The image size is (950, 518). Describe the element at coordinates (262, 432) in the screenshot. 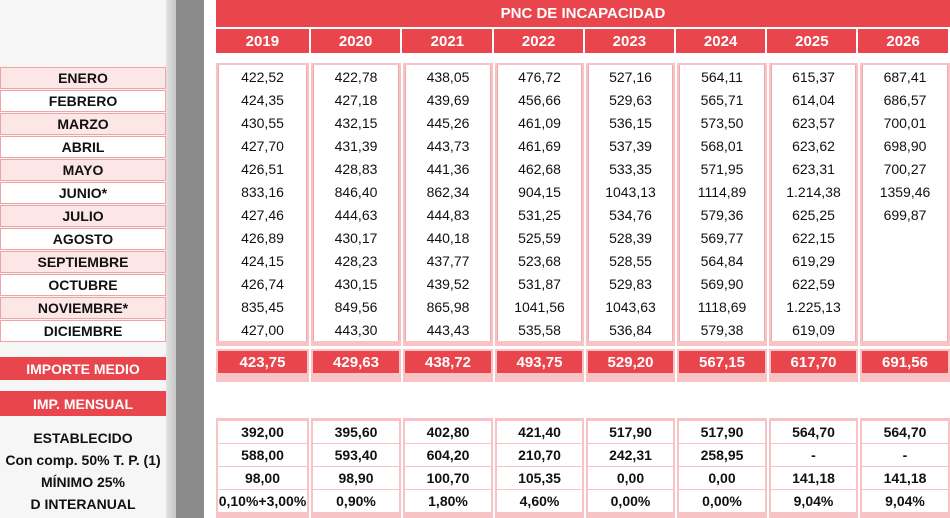

I see `bottom-value-cell: 392,00` at that location.